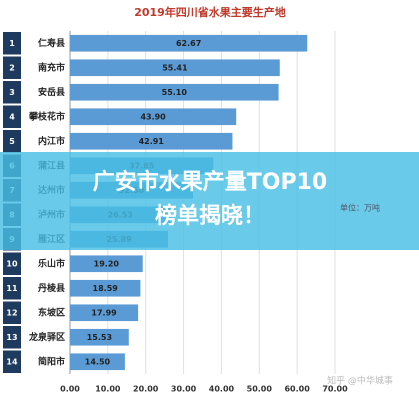  Describe the element at coordinates (46, 116) in the screenshot. I see `category-label: 攀枝花市` at that location.